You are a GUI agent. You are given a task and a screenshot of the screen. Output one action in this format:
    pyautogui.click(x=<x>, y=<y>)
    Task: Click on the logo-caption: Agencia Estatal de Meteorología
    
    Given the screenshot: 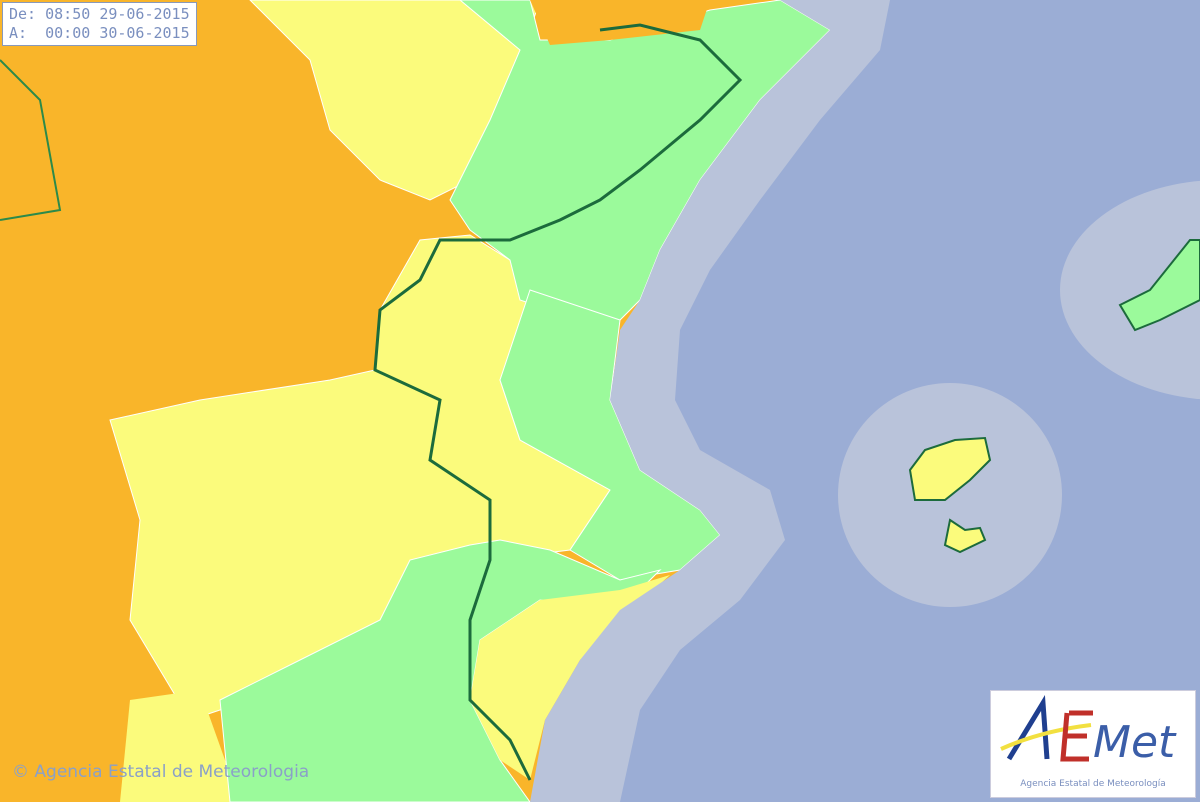 What is the action you would take?
    pyautogui.click(x=1093, y=784)
    